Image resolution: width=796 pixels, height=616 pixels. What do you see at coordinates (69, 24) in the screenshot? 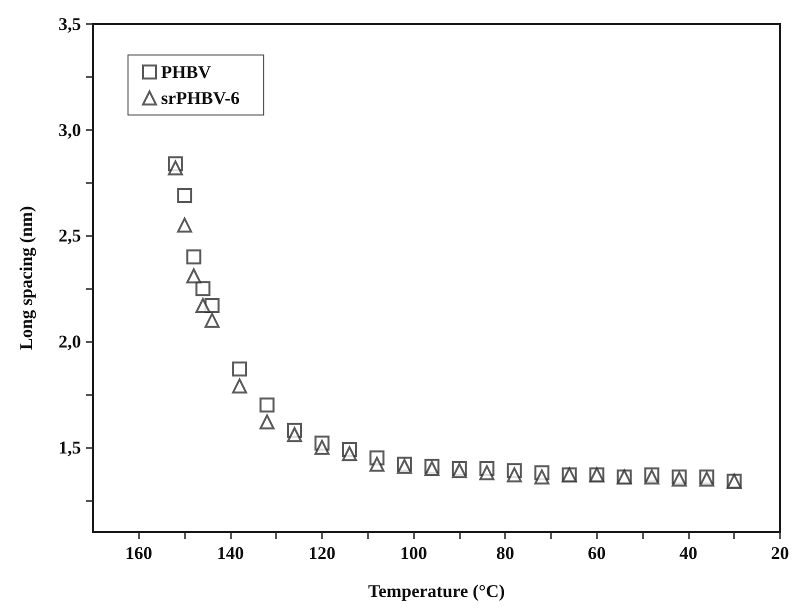
I see `y-tick-label: 3,5` at bounding box center [69, 24].